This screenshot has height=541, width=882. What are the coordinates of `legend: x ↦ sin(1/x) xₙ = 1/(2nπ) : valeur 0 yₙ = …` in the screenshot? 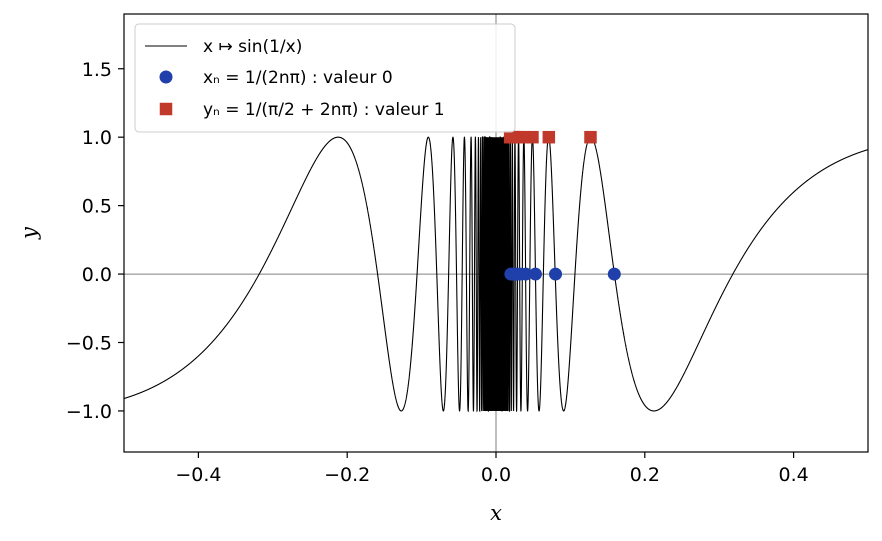 It's located at (325, 78).